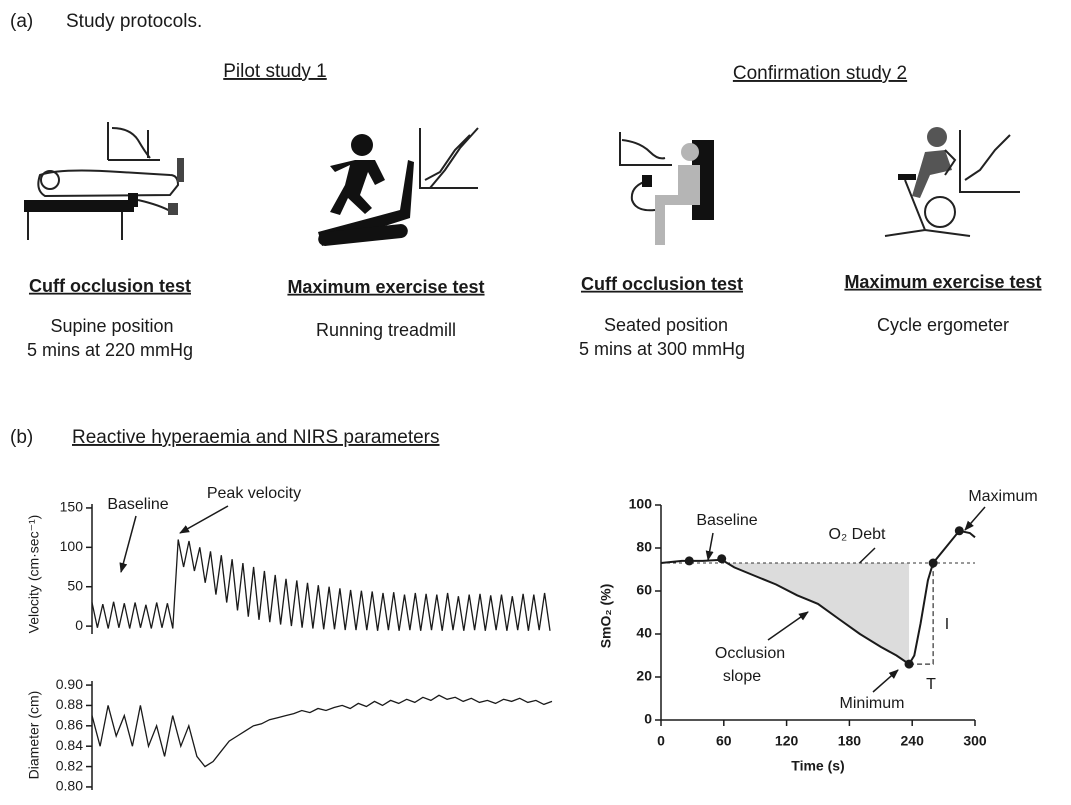 This screenshot has height=805, width=1071. What do you see at coordinates (69, 684) in the screenshot?
I see `y-tick-label: 0.90` at bounding box center [69, 684].